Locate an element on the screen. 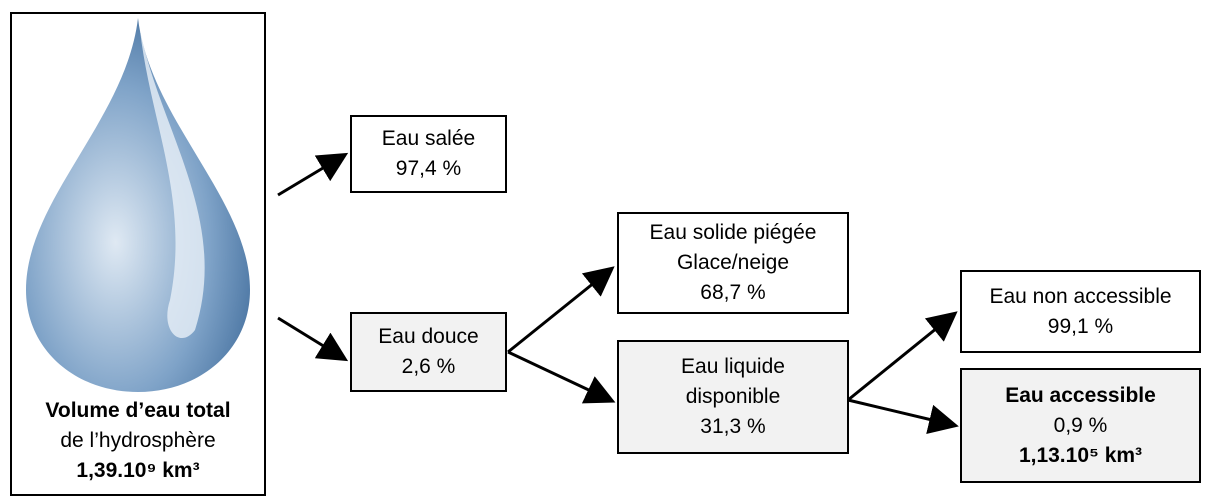  node: Eau liquide disponible 31,3 % is located at coordinates (733, 397).